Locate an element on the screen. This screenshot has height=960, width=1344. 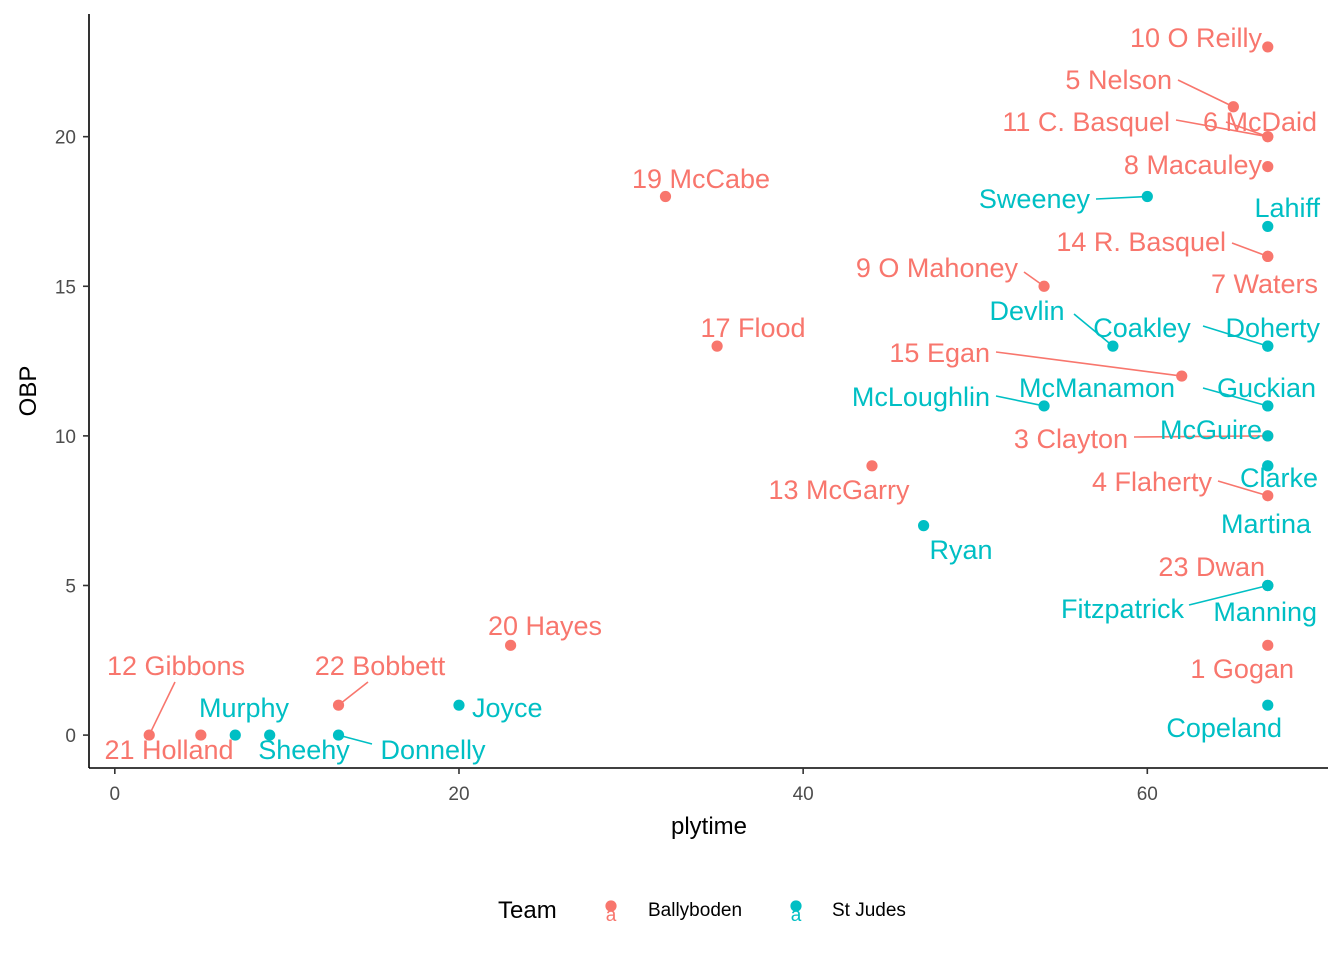
label-manning: Manning is located at coordinates (1265, 612).